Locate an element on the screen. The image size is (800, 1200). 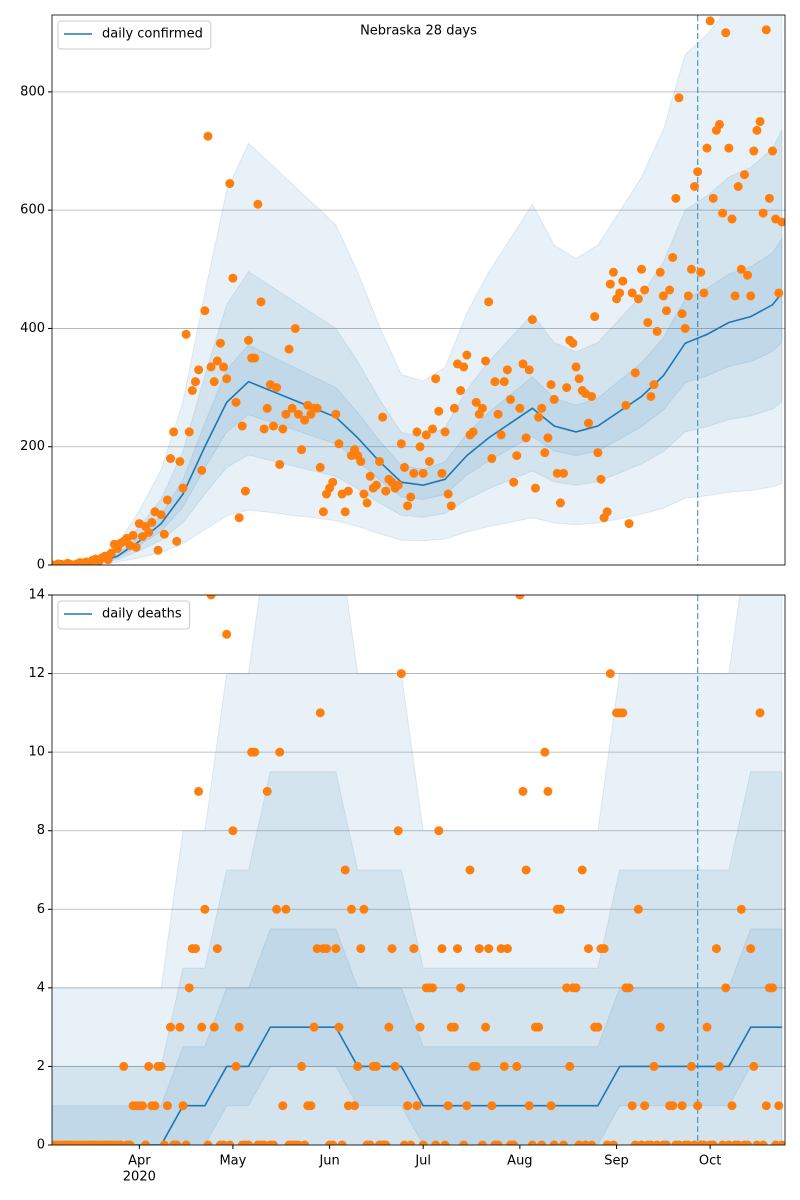
x-tick-label: Oct is located at coordinates (710, 1161).